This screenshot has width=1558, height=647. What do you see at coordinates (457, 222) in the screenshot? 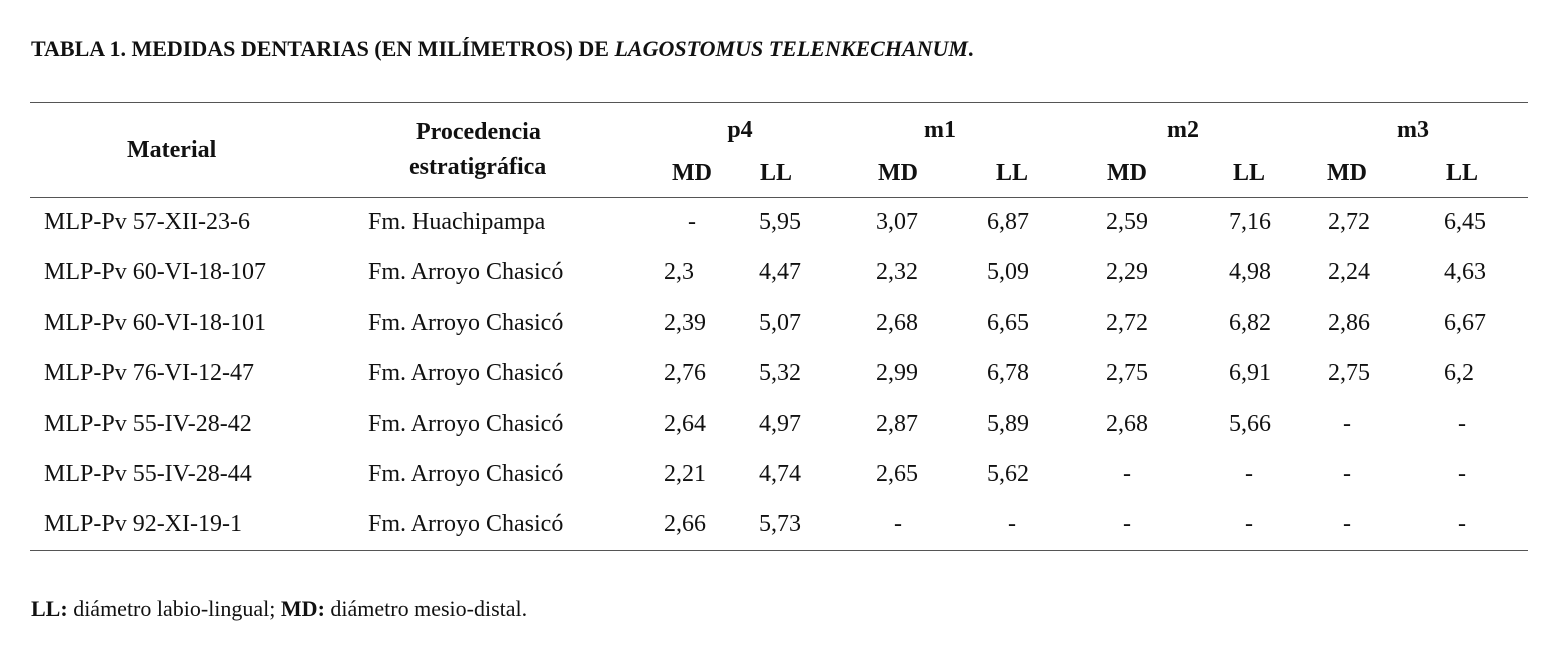
I see `cell-procedencia: Fm. Huachipampa` at bounding box center [457, 222].